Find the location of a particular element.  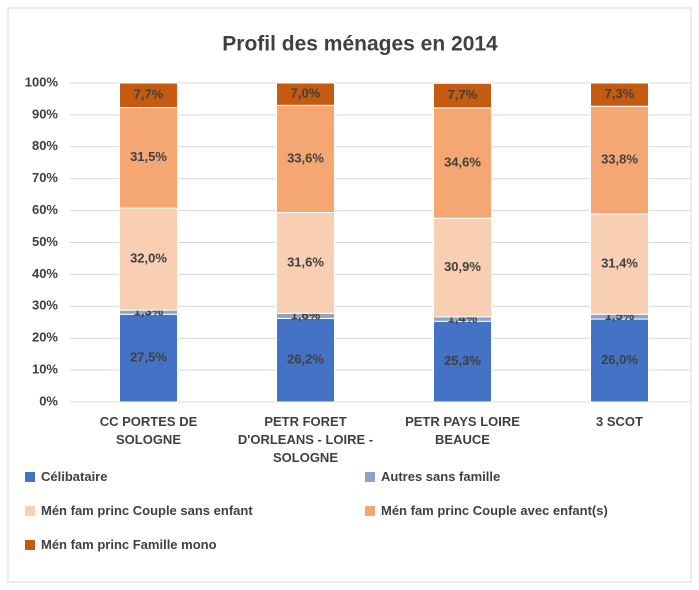

data-label: 33,8% is located at coordinates (619, 159).